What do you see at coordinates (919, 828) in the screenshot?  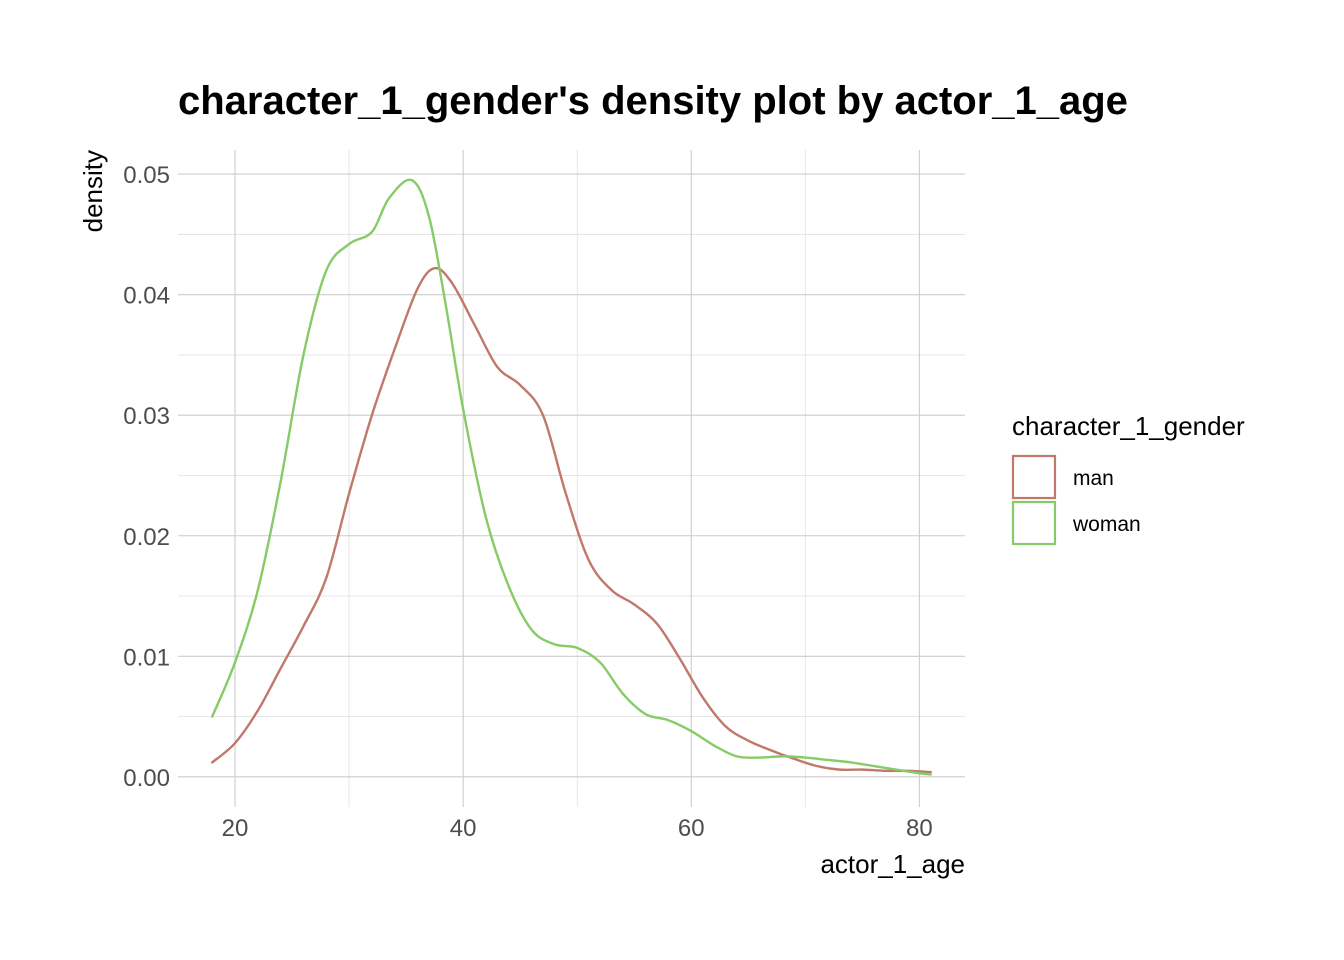 I see `x-tick-label: 80` at bounding box center [919, 828].